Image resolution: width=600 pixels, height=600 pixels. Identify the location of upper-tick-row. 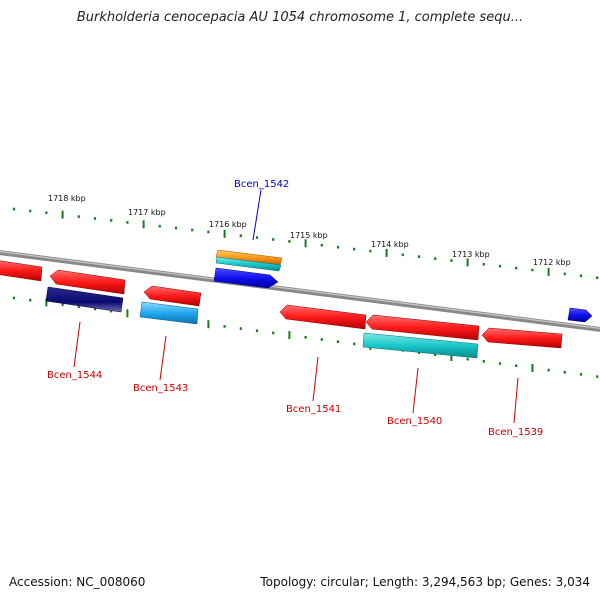
(305, 243).